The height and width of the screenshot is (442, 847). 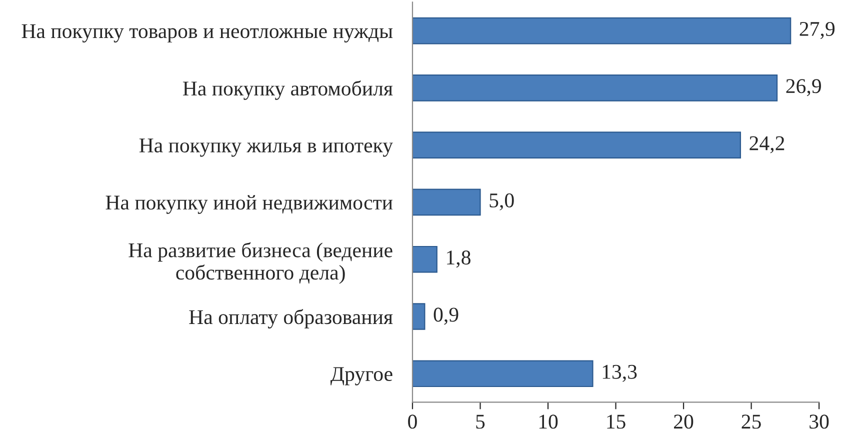 I want to click on x-tick-label: 25, so click(x=751, y=421).